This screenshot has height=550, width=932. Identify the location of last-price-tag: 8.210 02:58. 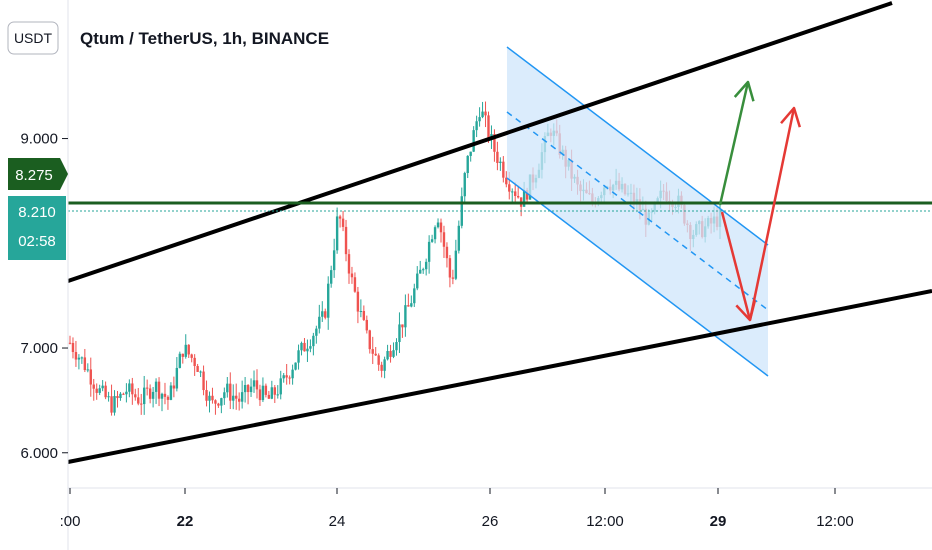
(37, 228).